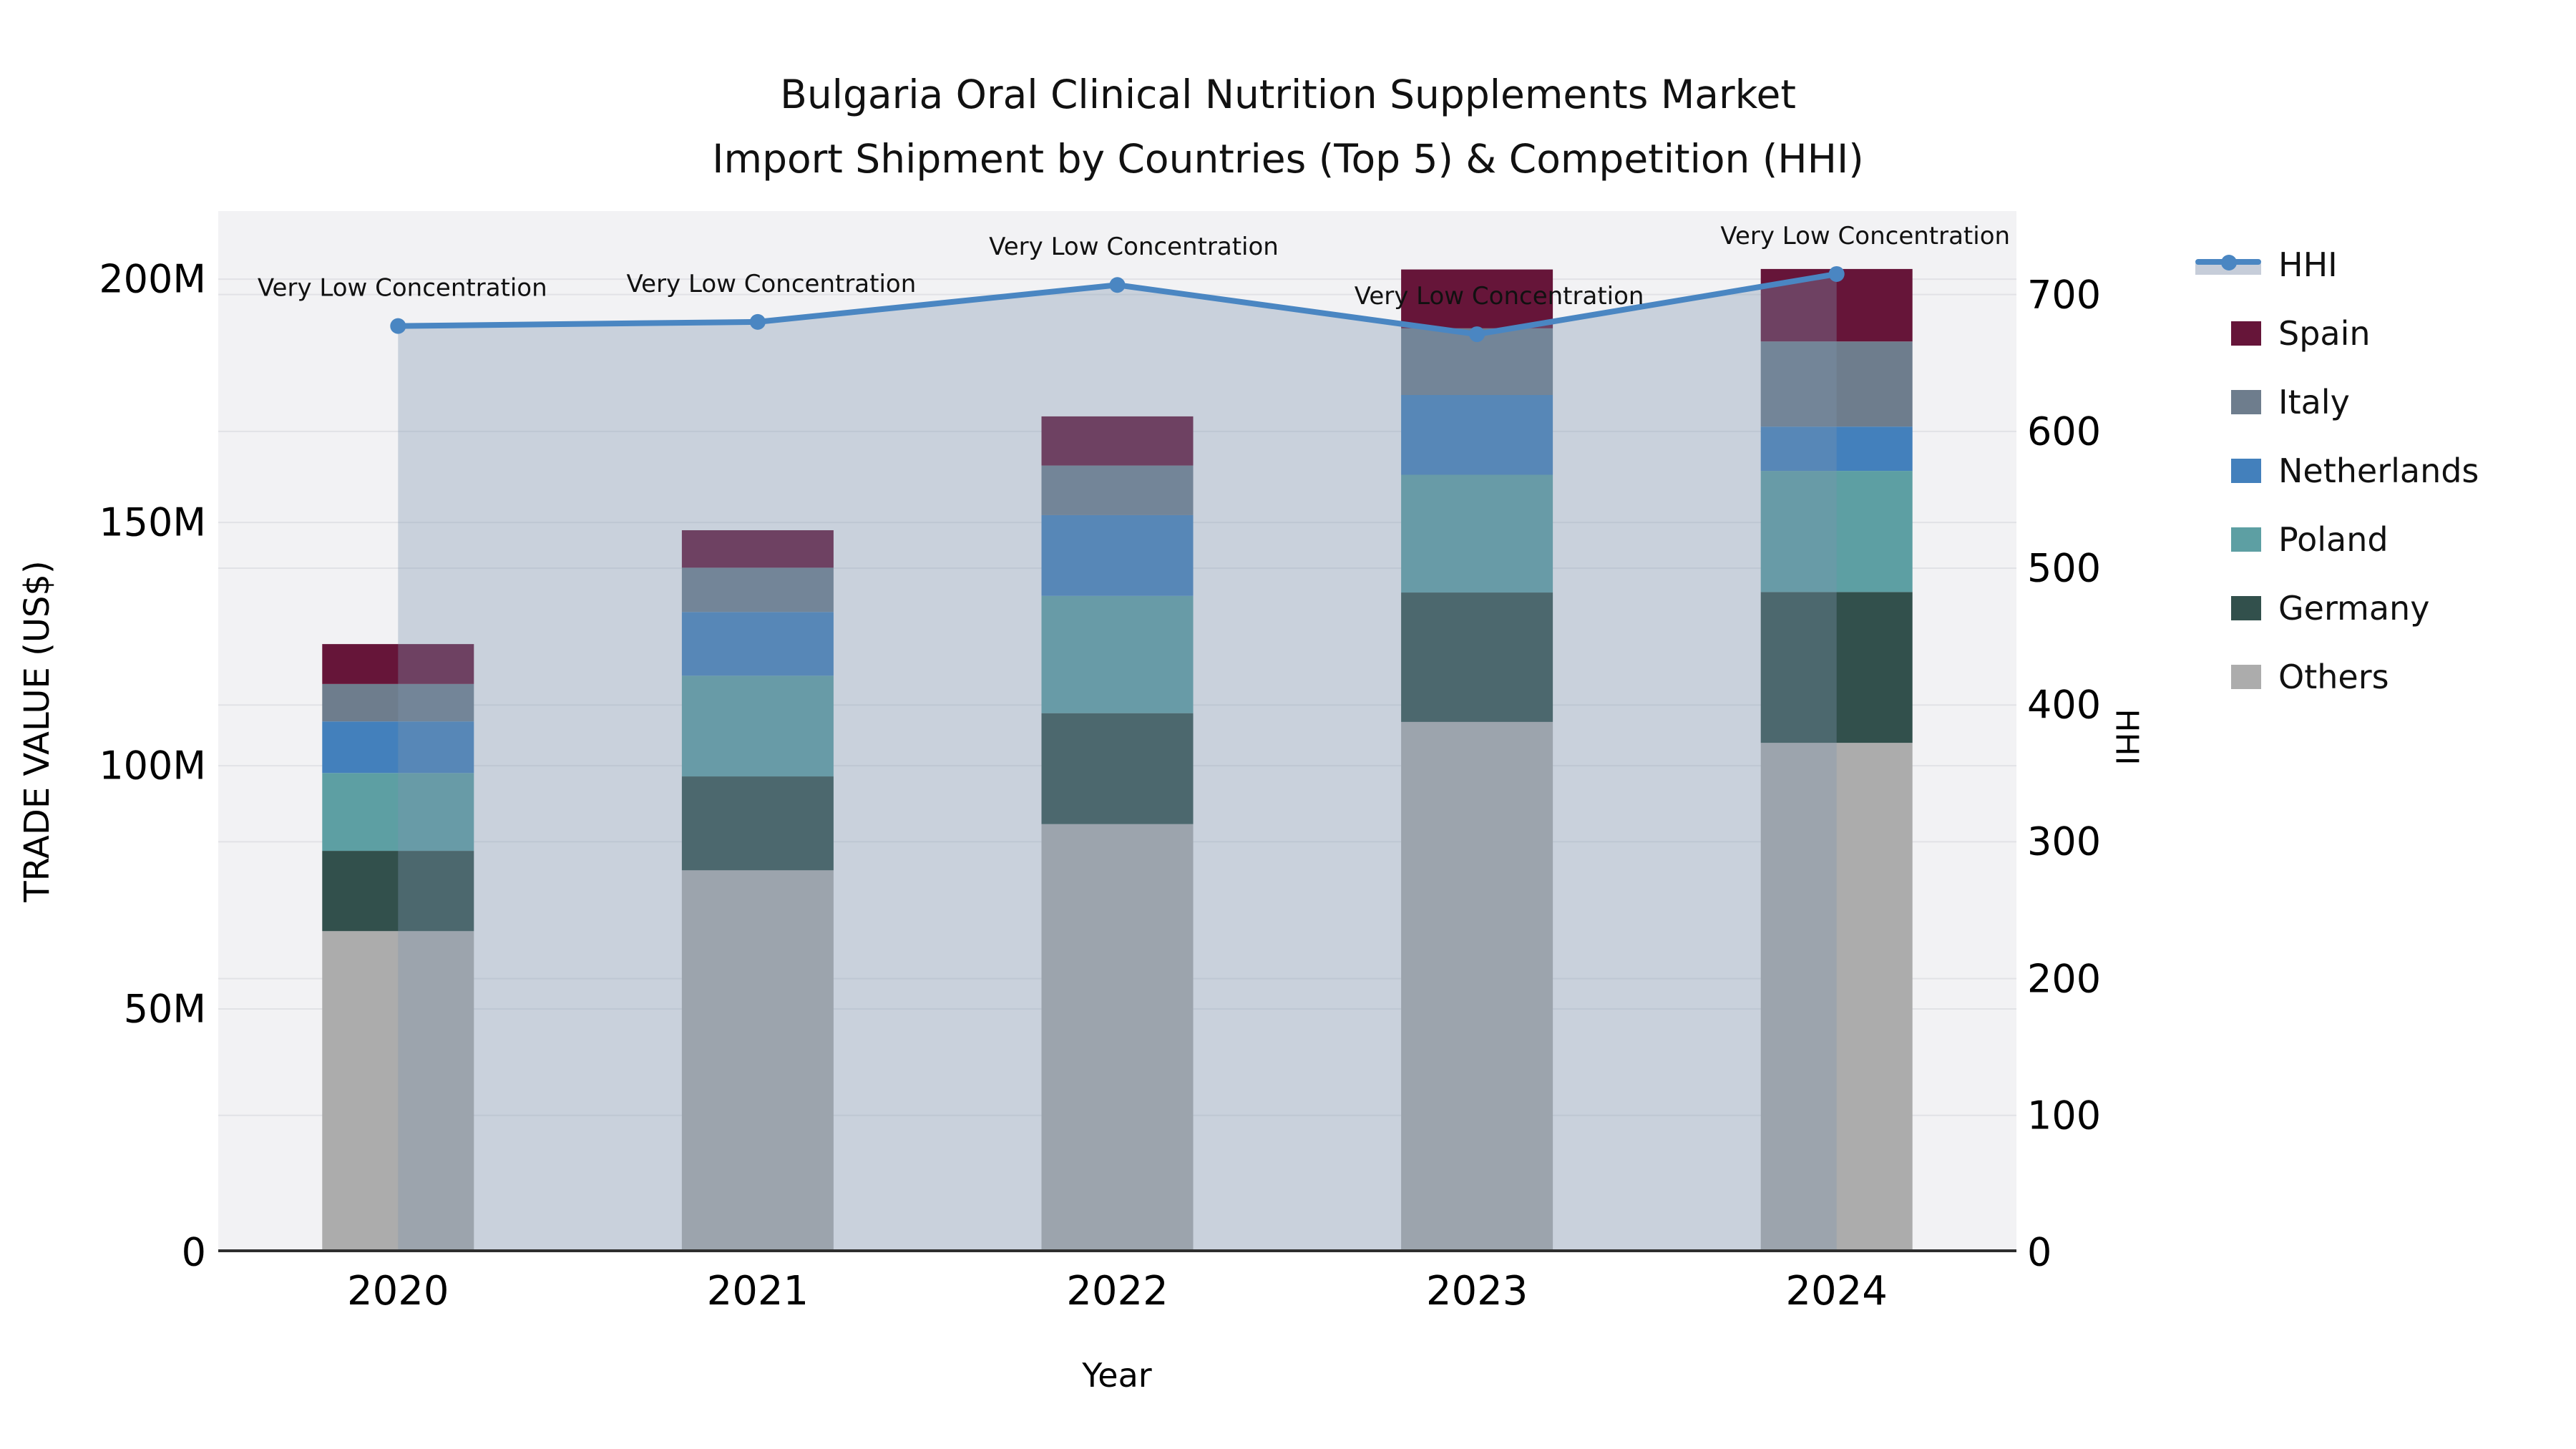 This screenshot has height=1449, width=2576. I want to click on bar-segment-others-2022, so click(1117, 1038).